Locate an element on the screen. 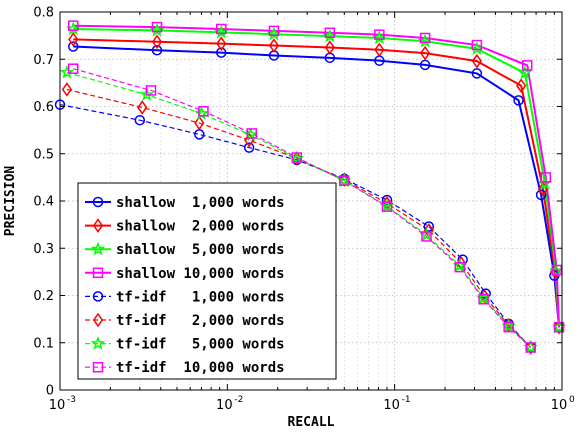  x-tick-exponent: -3 is located at coordinates (71, 400).